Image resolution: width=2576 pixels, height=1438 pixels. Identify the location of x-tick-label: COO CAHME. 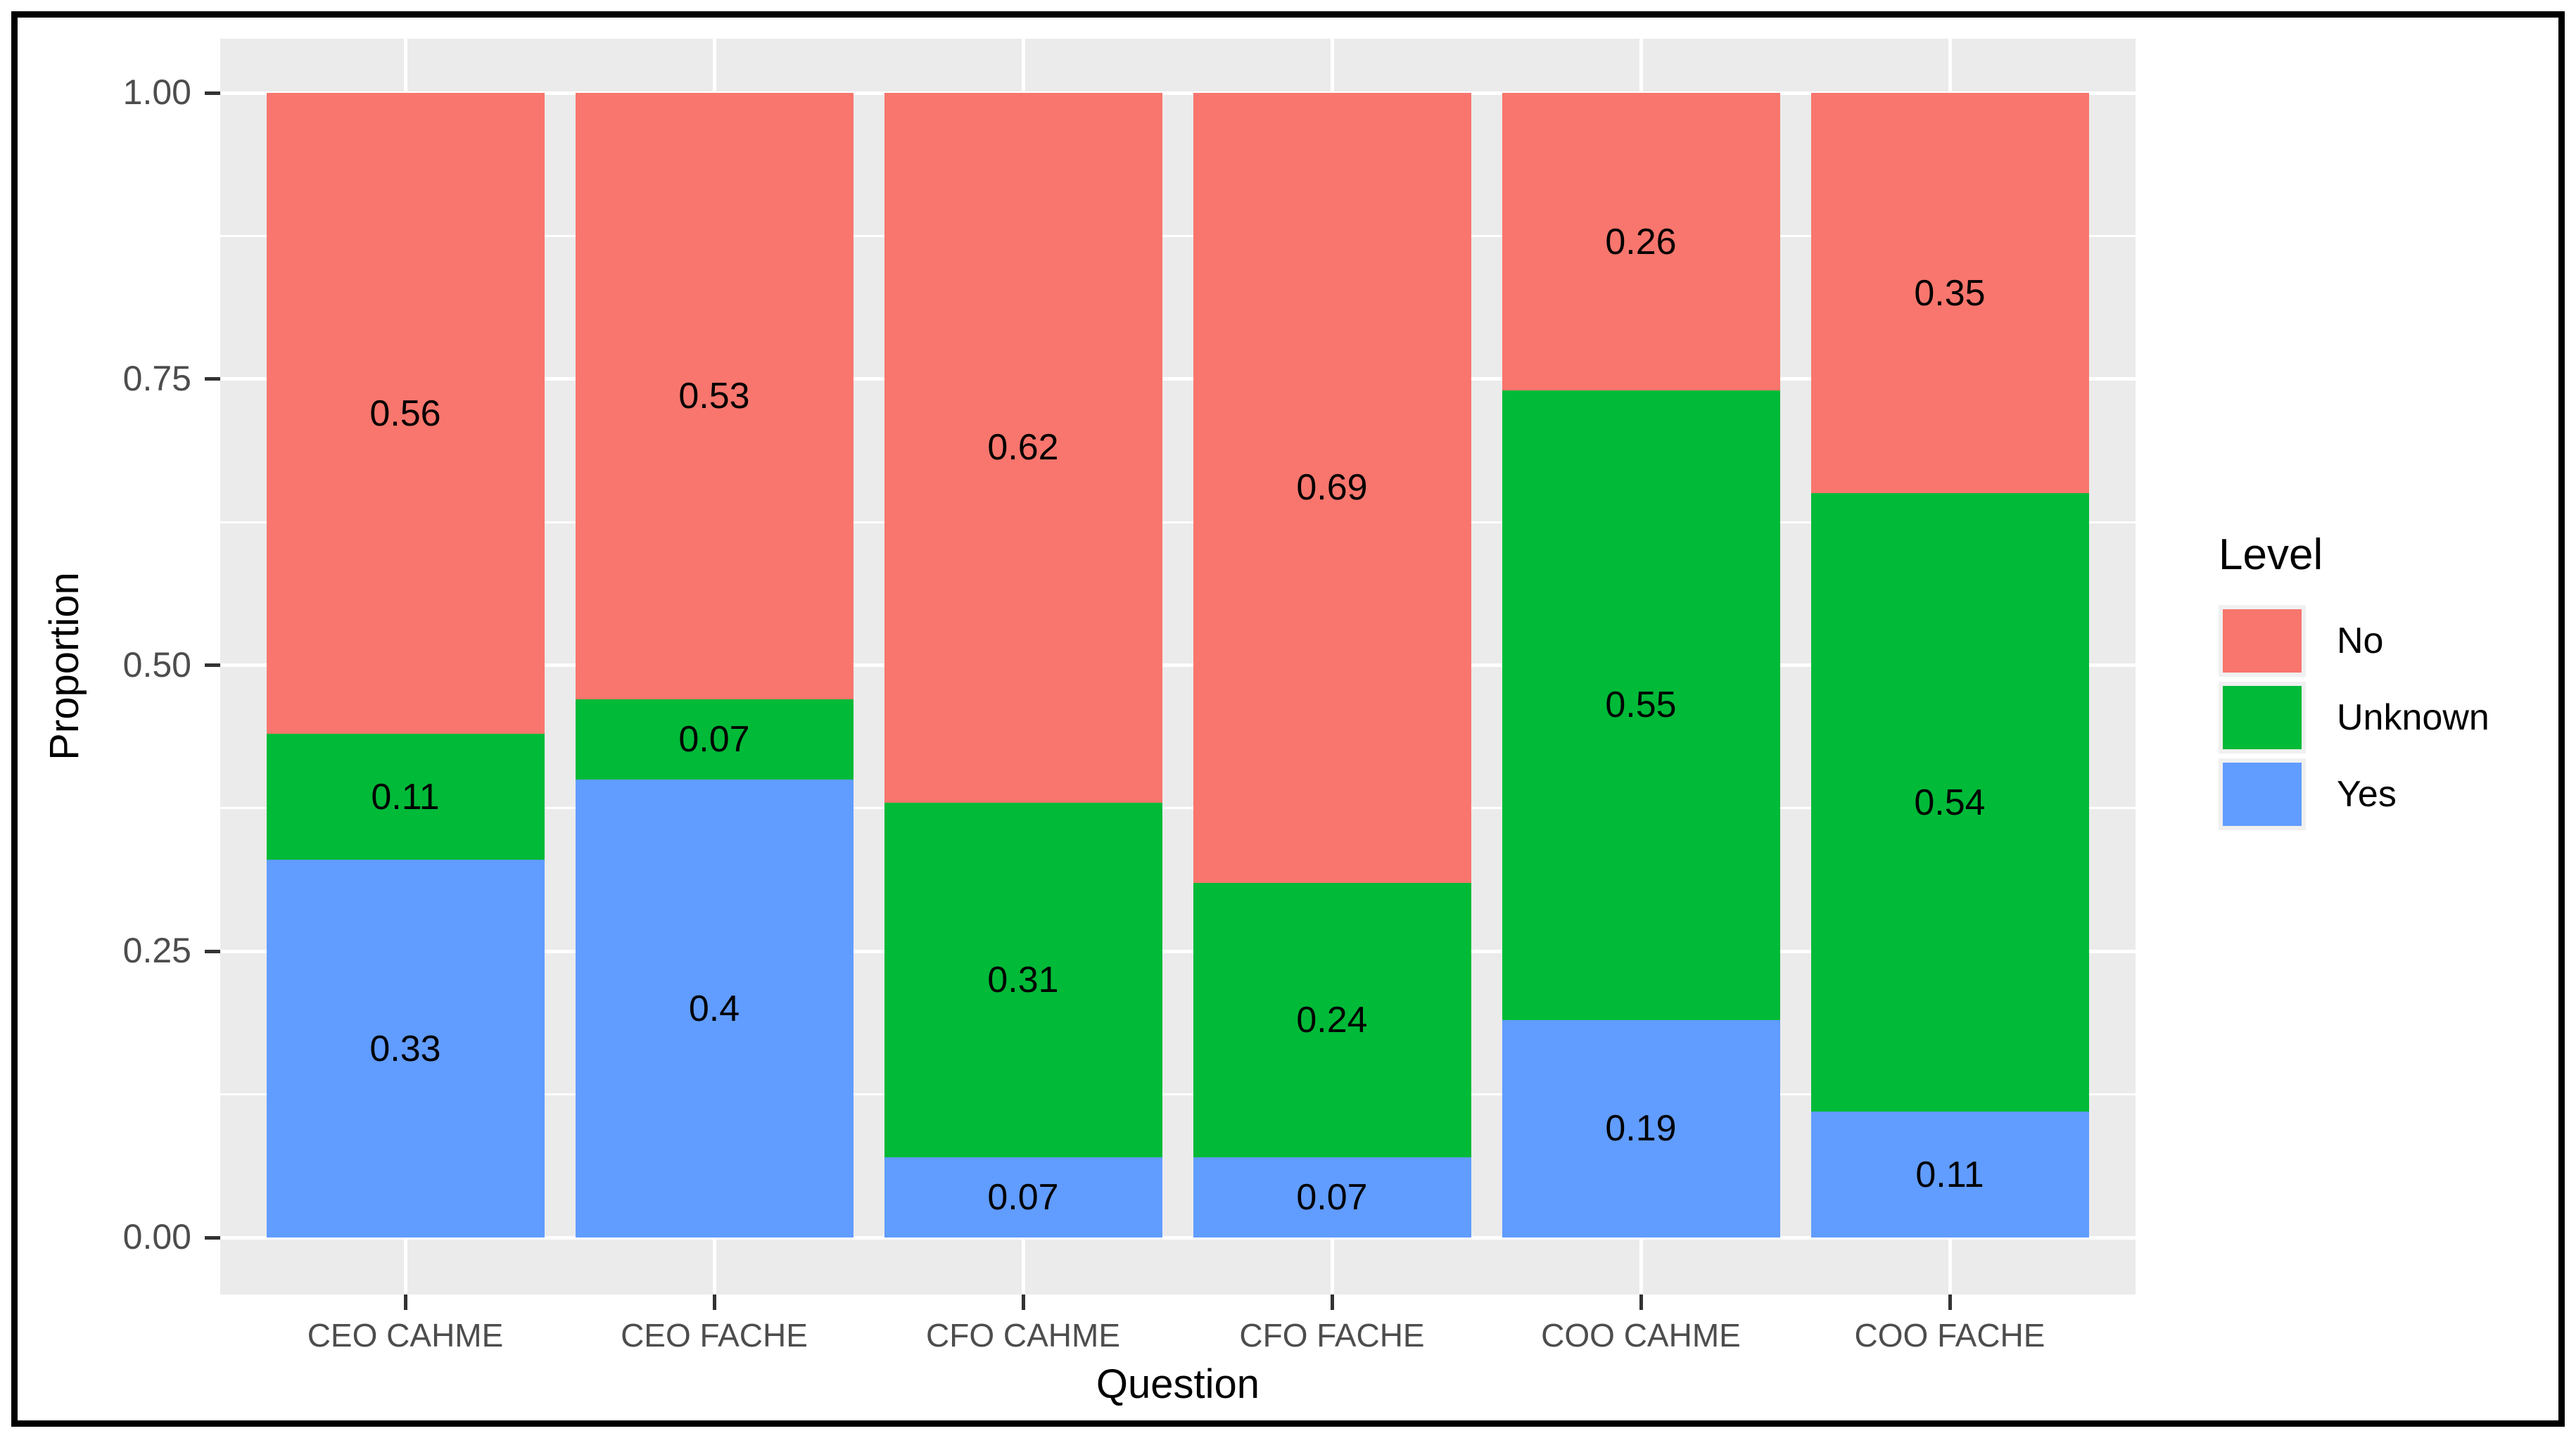
(1641, 1335).